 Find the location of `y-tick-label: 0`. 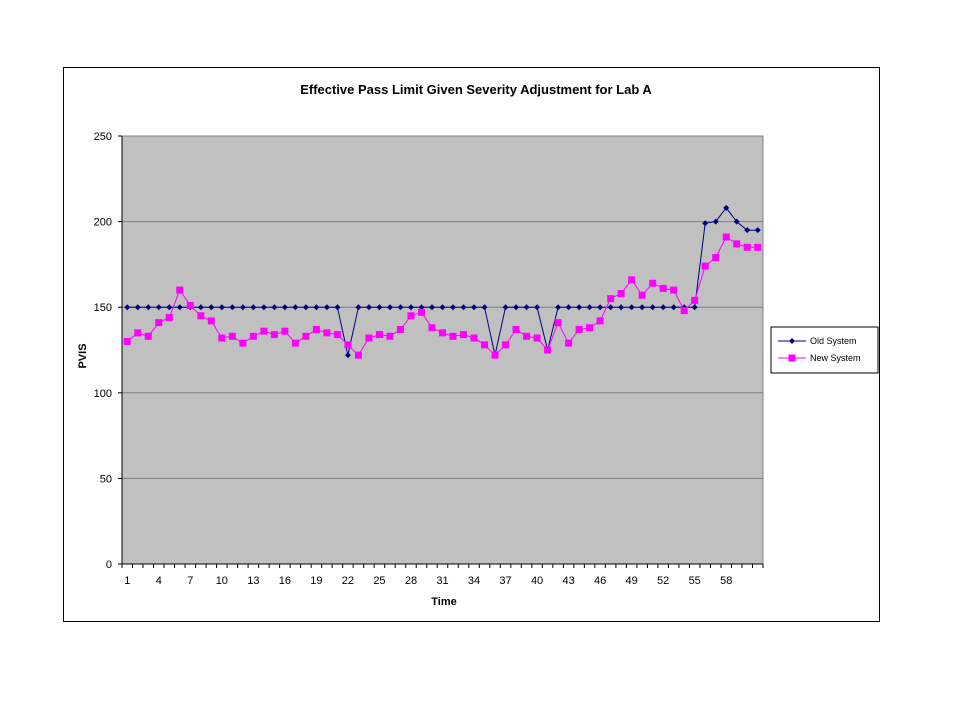

y-tick-label: 0 is located at coordinates (109, 565).